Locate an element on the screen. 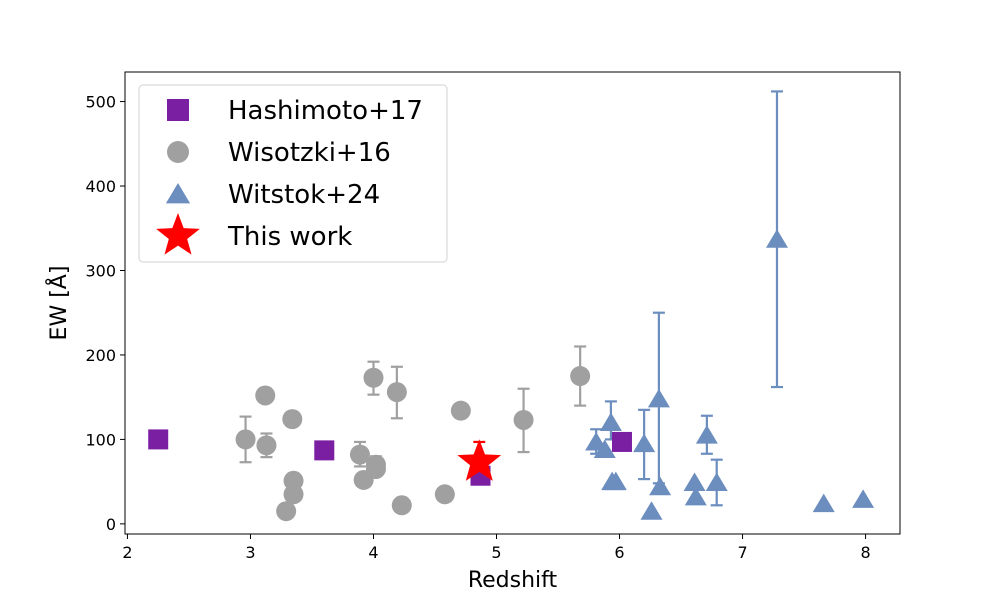 Image resolution: width=1000 pixels, height=600 pixels. x-tick-label: 3 is located at coordinates (250, 552).